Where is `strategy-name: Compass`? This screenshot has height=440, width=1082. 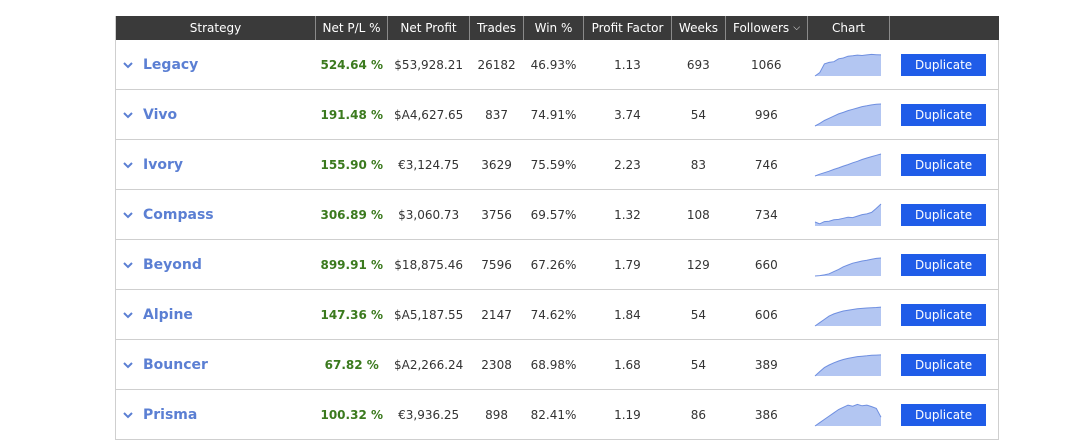 strategy-name: Compass is located at coordinates (178, 214).